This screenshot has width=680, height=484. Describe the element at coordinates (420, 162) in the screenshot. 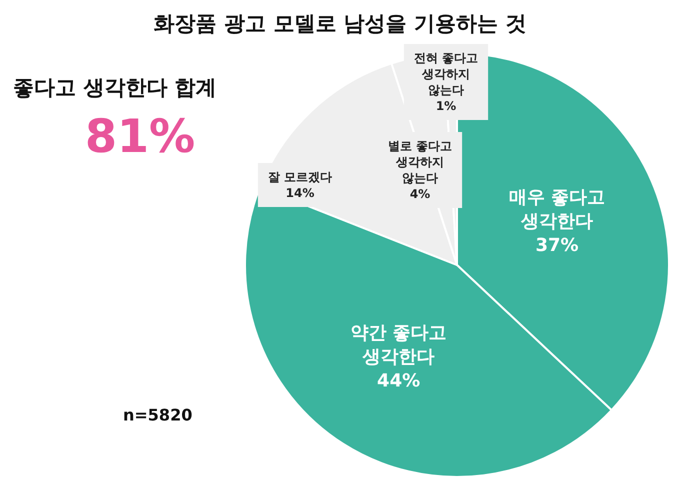

I see `slice-label: 별로 좋다고 생각하지 않는다` at that location.